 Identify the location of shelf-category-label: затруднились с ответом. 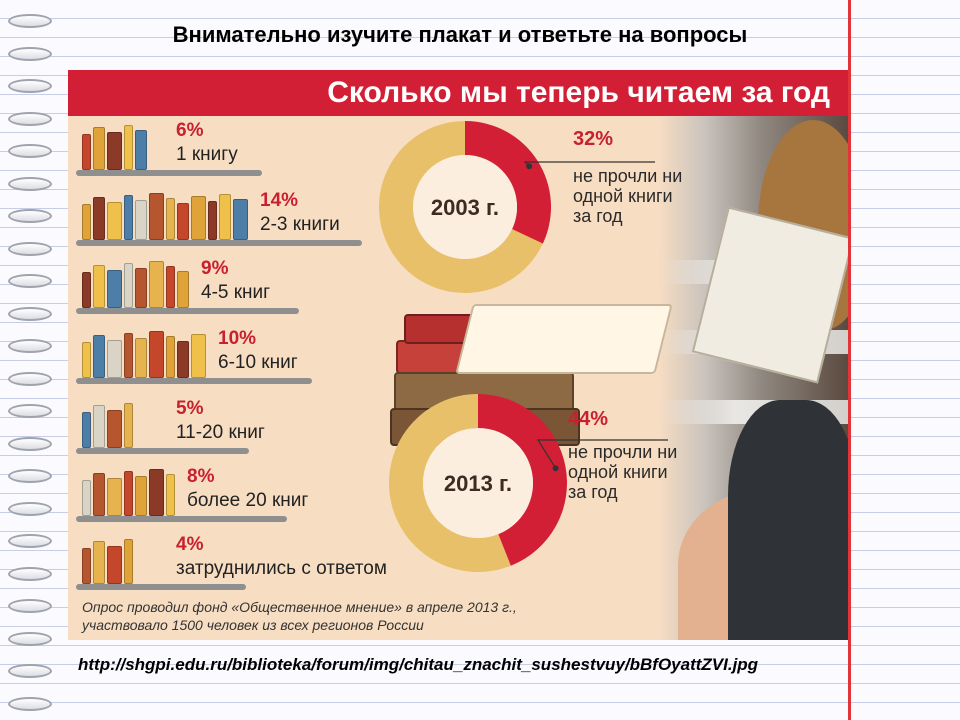
(281, 568).